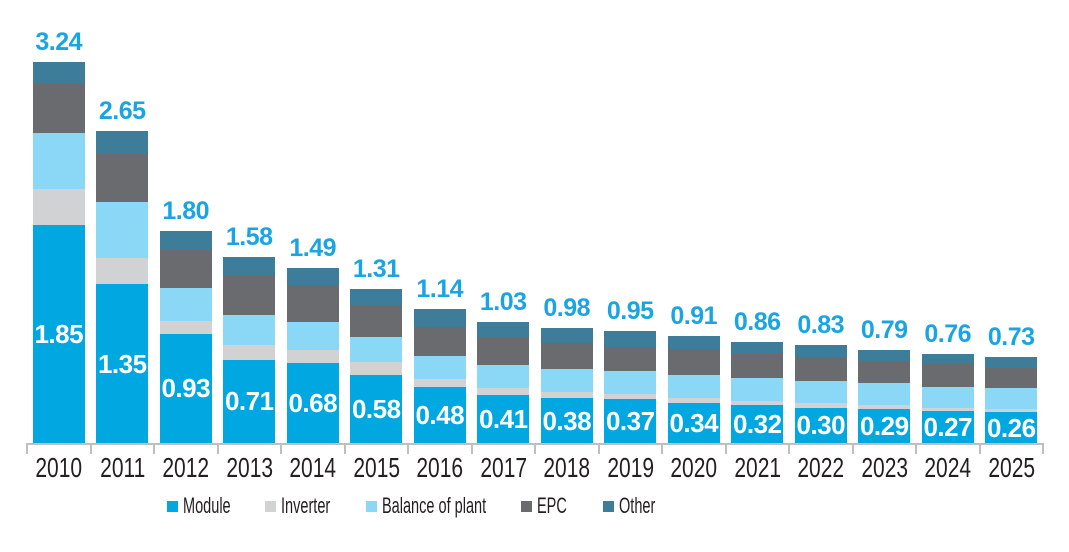 This screenshot has width=1069, height=552. What do you see at coordinates (821, 467) in the screenshot?
I see `x-axis-label-2022: 2022` at bounding box center [821, 467].